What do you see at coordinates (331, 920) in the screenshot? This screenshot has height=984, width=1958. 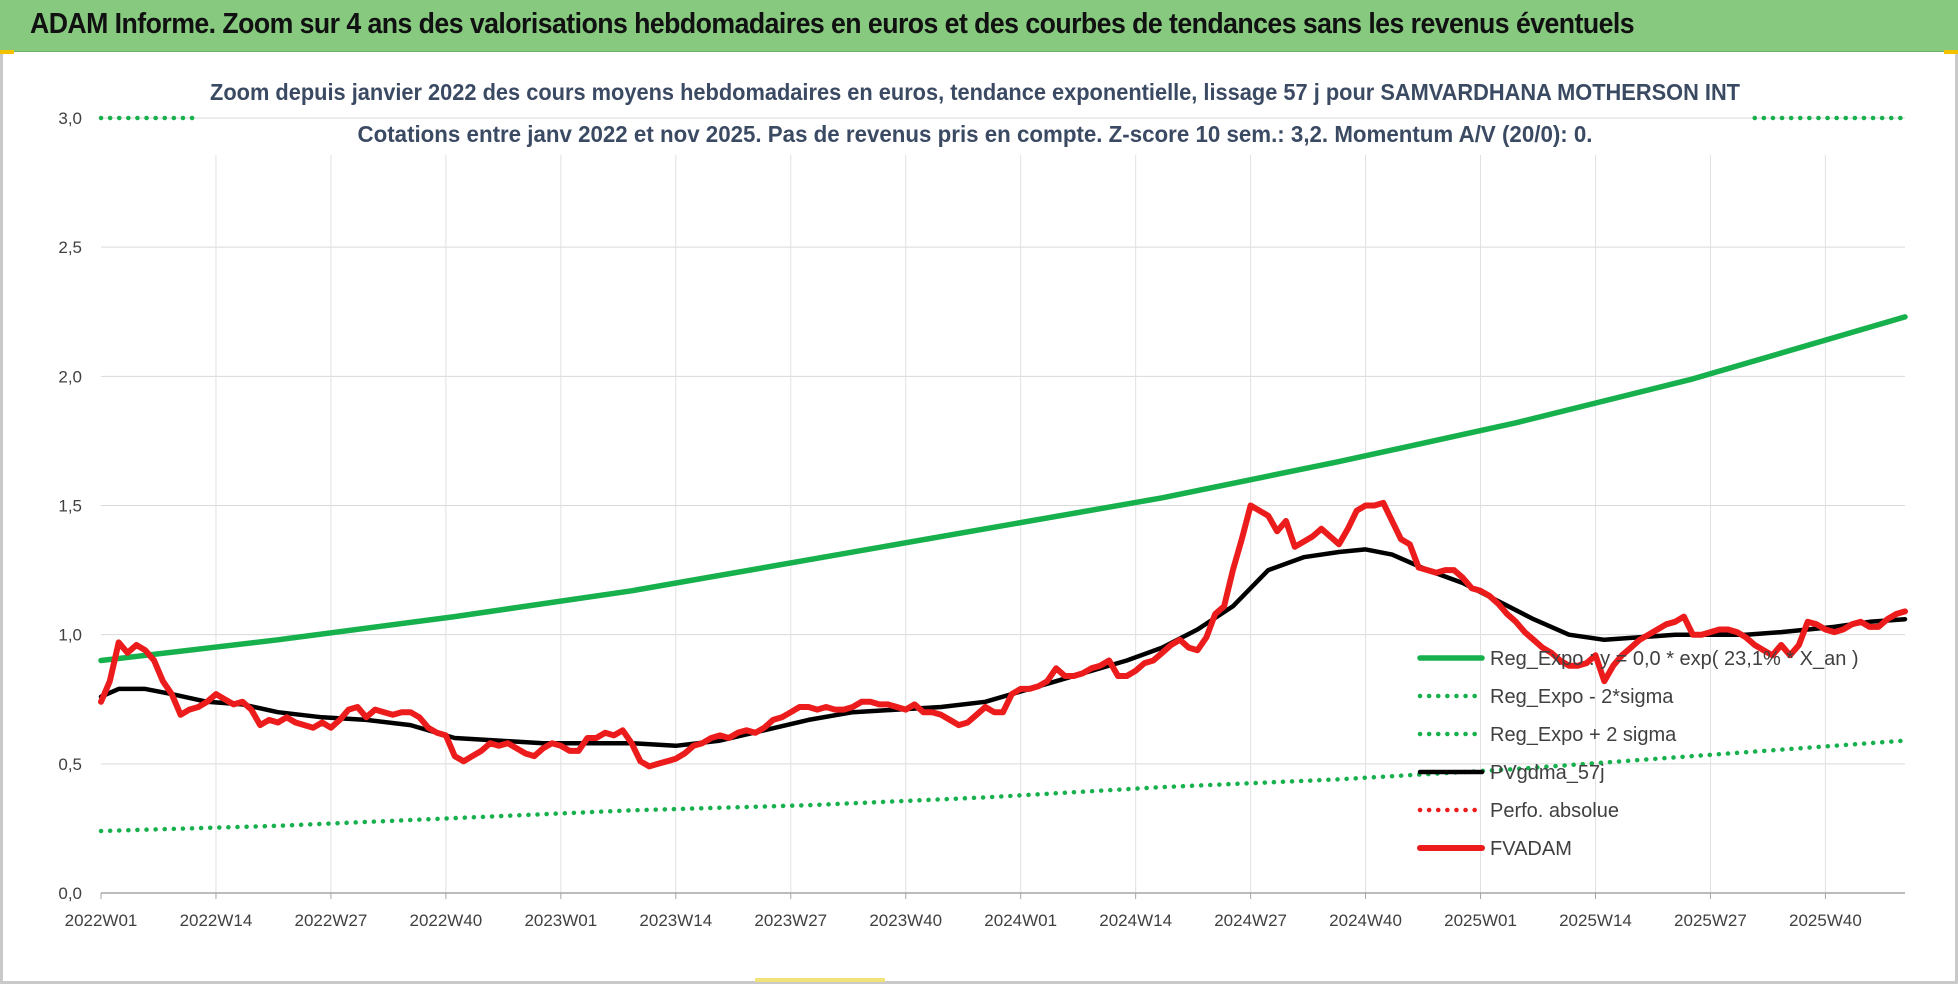 I see `x-tick-label: 2022W27` at bounding box center [331, 920].